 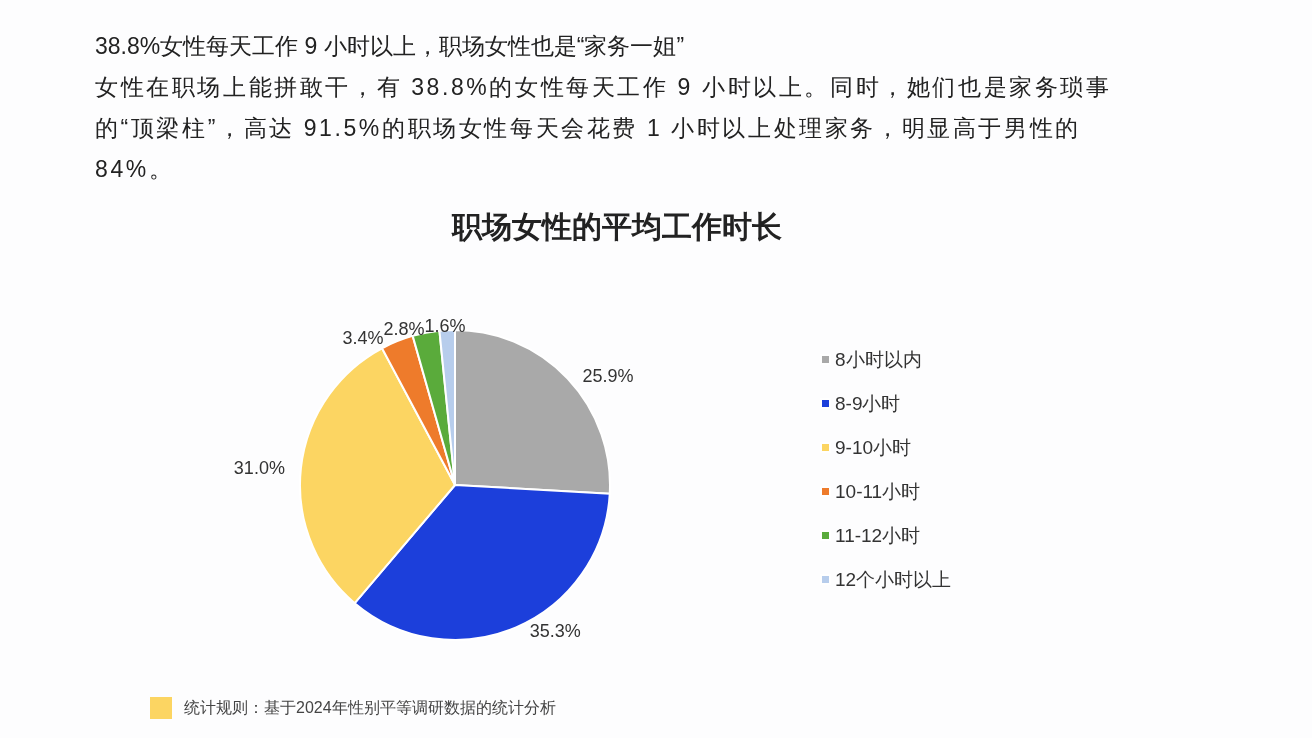 I want to click on legend-label: 8-9小时, so click(x=868, y=403).